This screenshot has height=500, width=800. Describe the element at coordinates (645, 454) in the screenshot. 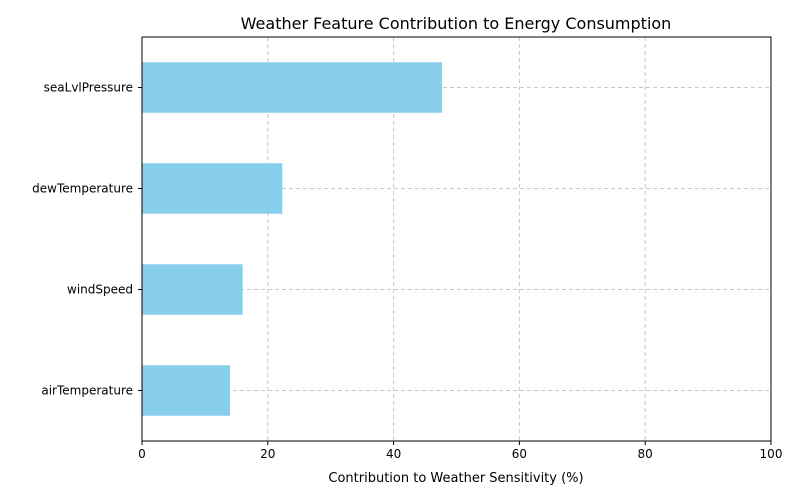

I see `x-tick-label: 80` at that location.